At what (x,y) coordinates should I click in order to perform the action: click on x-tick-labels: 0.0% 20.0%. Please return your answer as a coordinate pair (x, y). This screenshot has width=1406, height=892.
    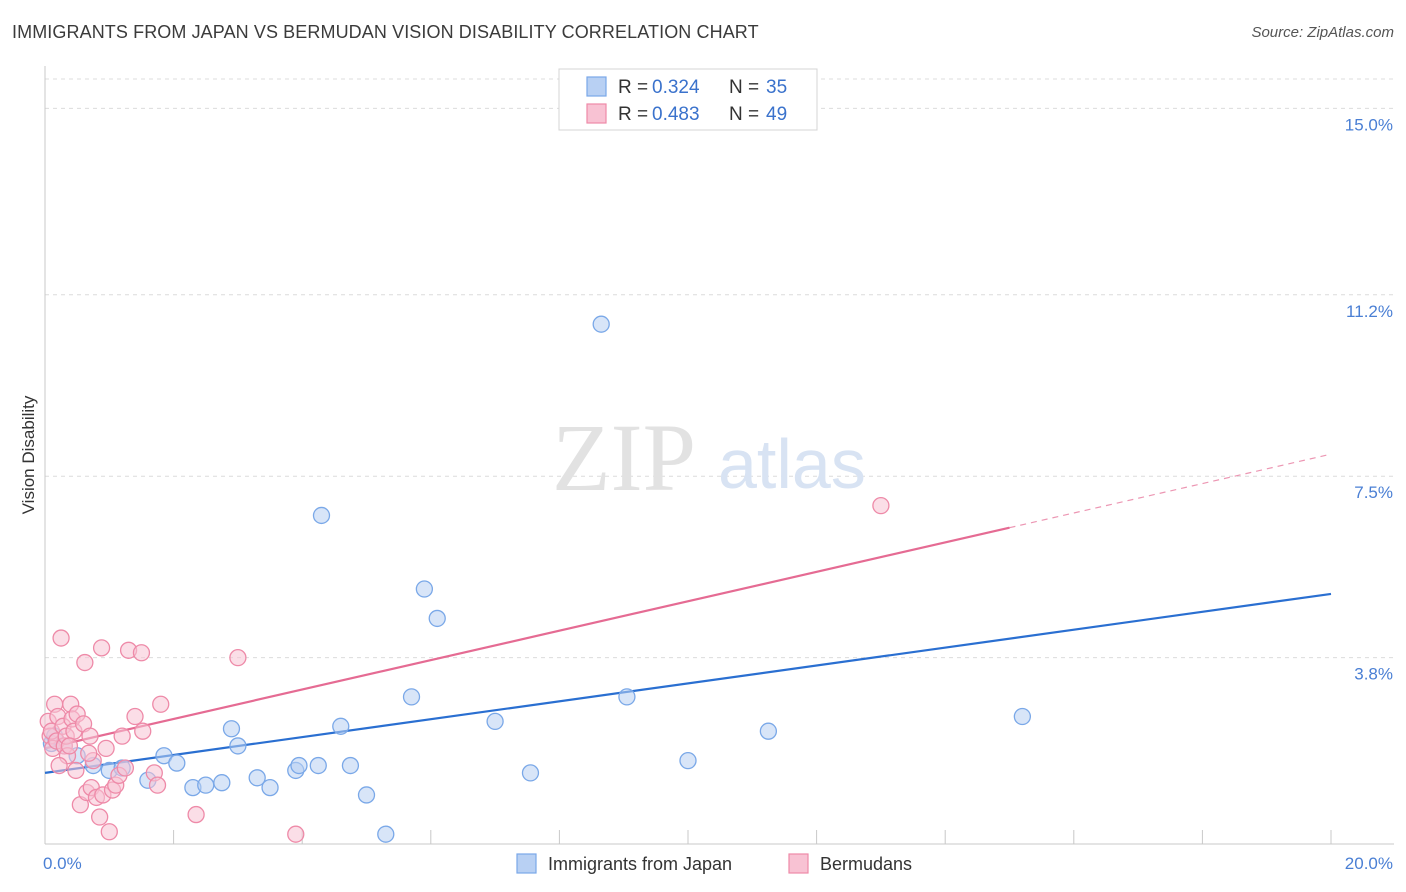
    Looking at the image, I should click on (718, 863).